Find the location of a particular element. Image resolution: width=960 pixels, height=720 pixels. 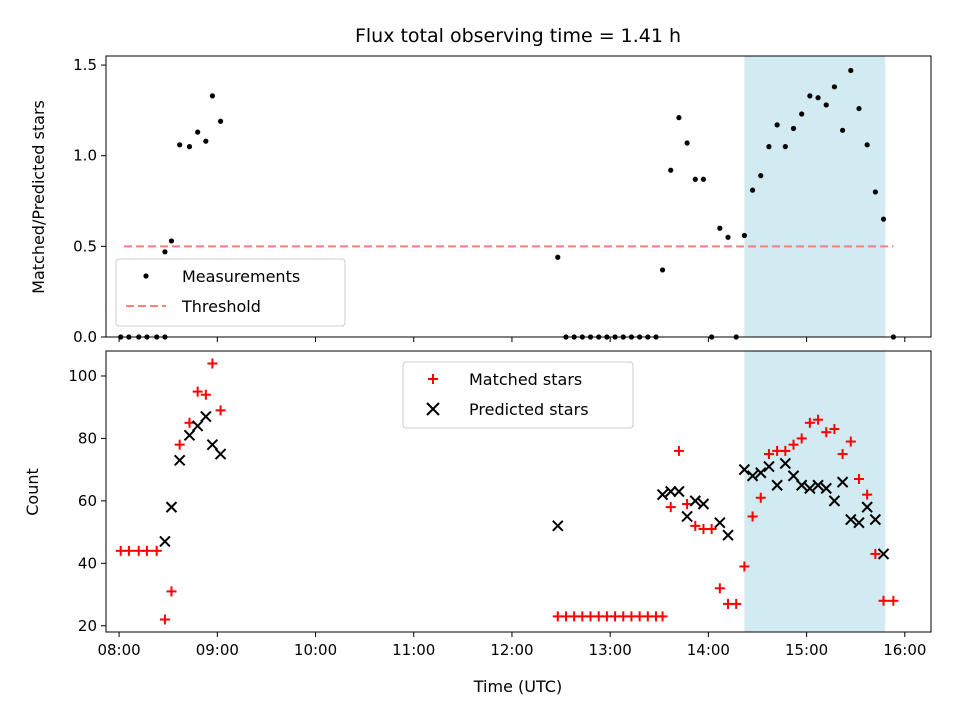

y-tick-label: 1.0 is located at coordinates (85, 156).